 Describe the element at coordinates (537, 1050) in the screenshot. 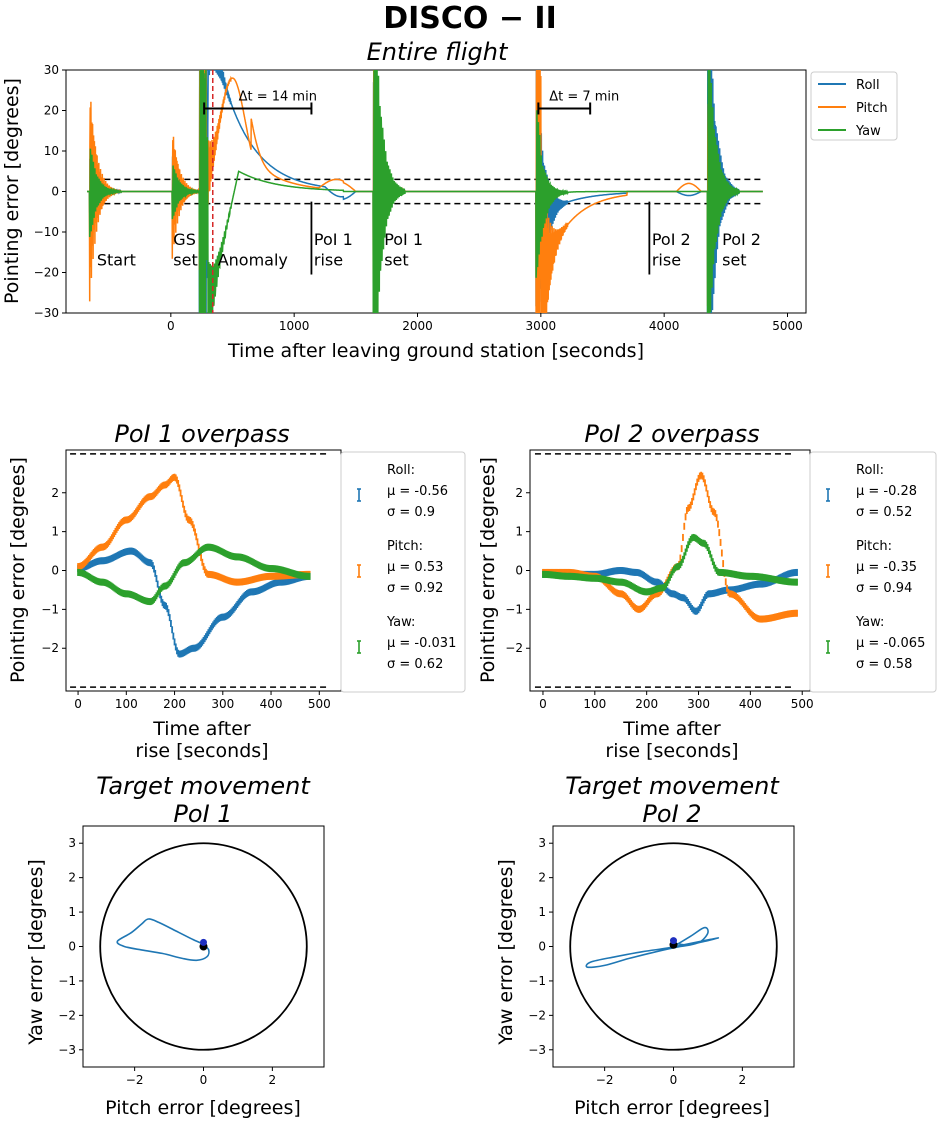

I see `move2-ytick-label: −3` at that location.